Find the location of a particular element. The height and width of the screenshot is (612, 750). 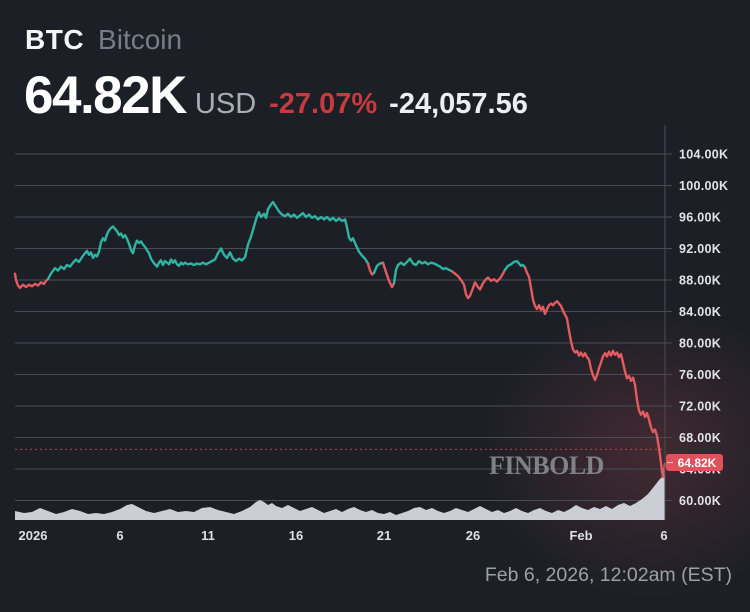

price-header: 64.82K USD -27.07% -24,057.56 is located at coordinates (276, 95).